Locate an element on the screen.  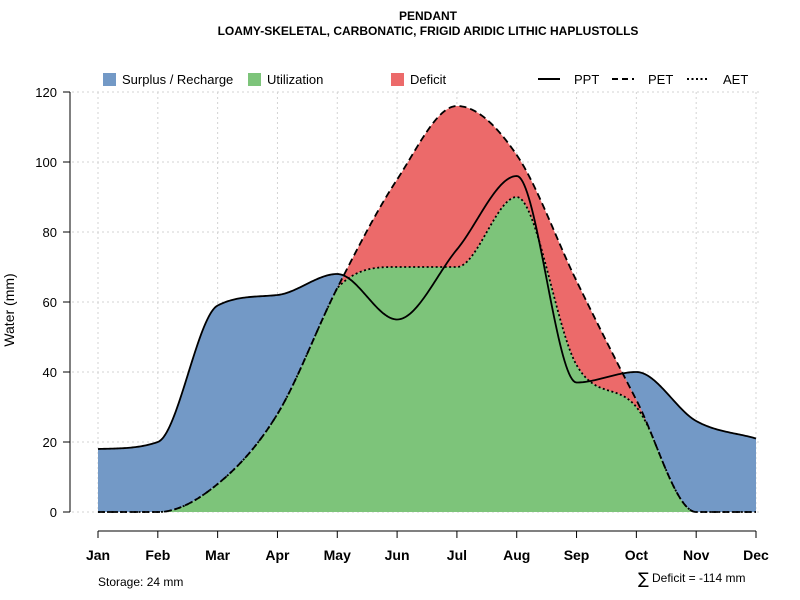
sum-symbol: ∑ is located at coordinates (643, 578).